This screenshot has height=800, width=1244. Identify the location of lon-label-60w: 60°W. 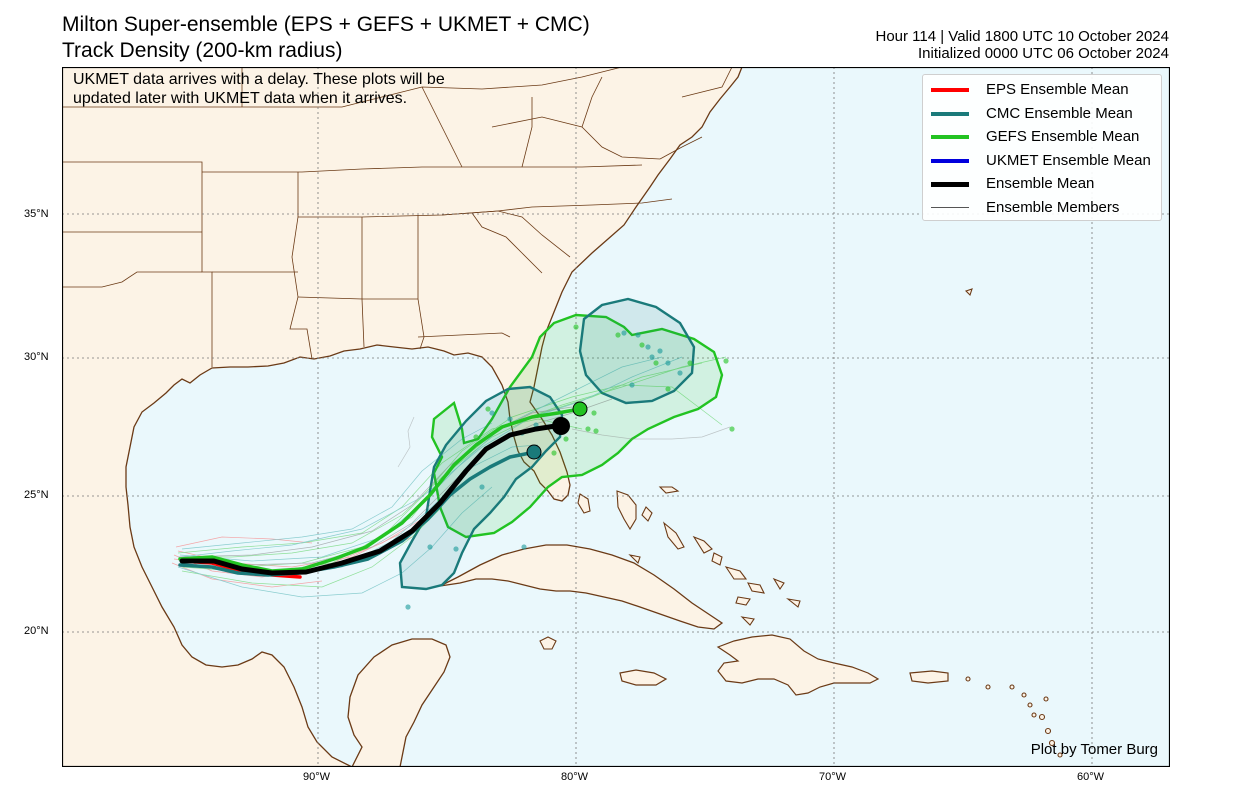
(1091, 777).